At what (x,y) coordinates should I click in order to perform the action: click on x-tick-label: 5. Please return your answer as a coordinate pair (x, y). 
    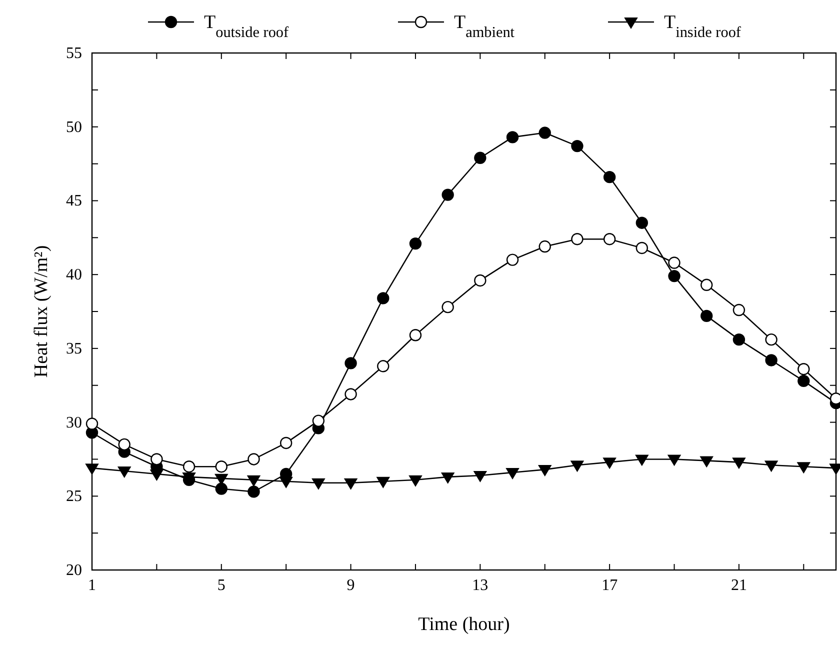
    Looking at the image, I should click on (221, 585).